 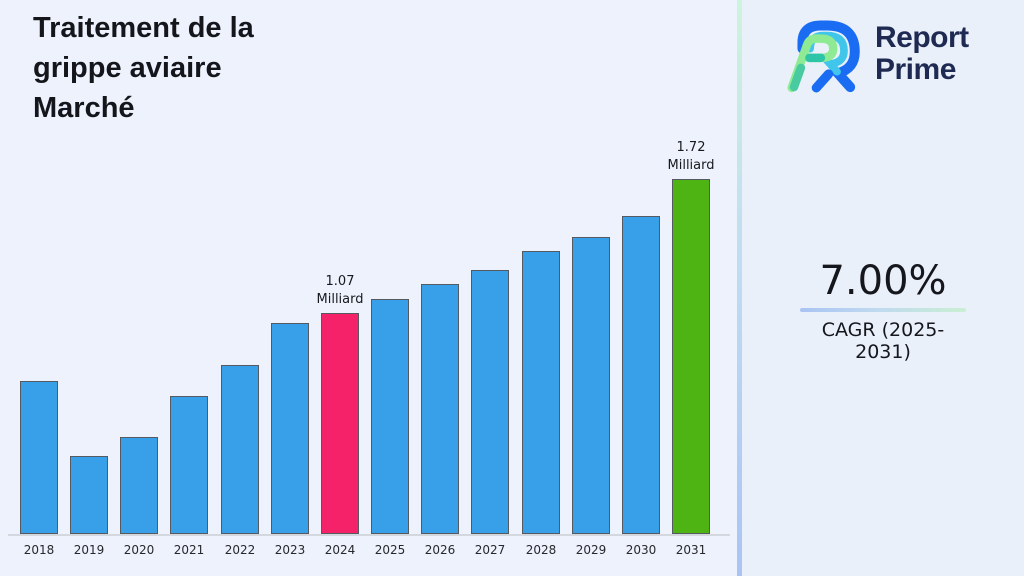 I want to click on x-tick-2029: 2029, so click(x=591, y=550).